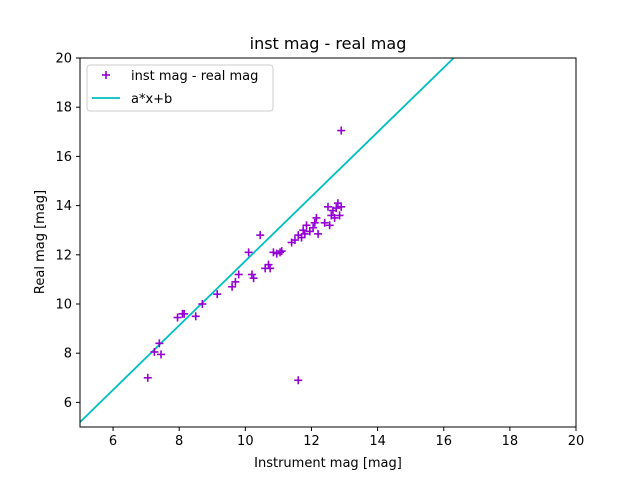 This screenshot has height=484, width=640. I want to click on x-tick-label: 14, so click(377, 441).